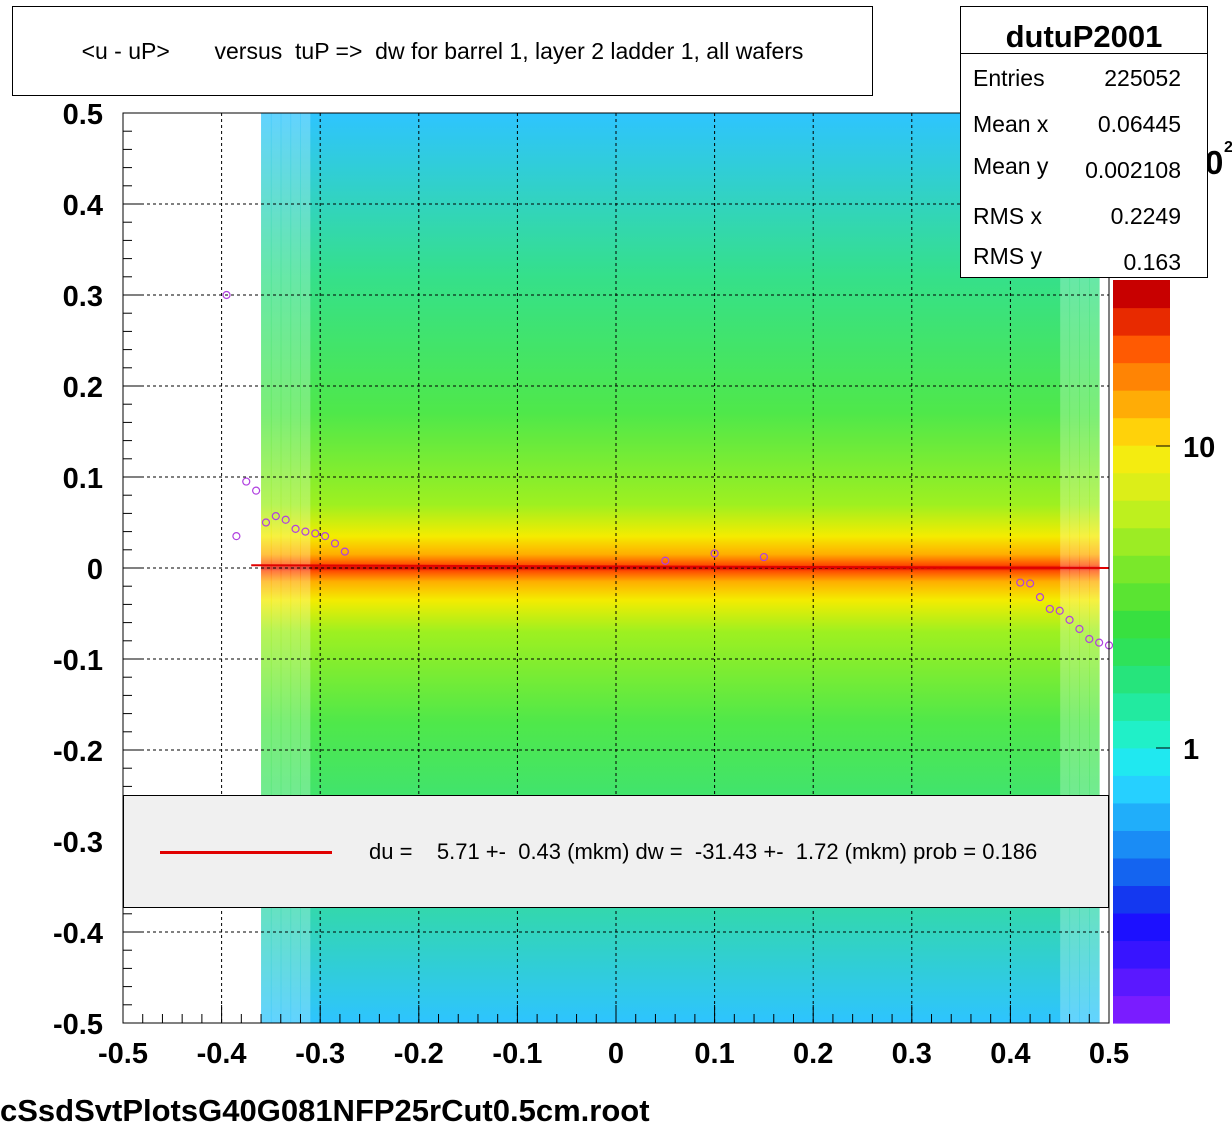  I want to click on stats-histogram-name: dutuP2001, so click(1084, 36).